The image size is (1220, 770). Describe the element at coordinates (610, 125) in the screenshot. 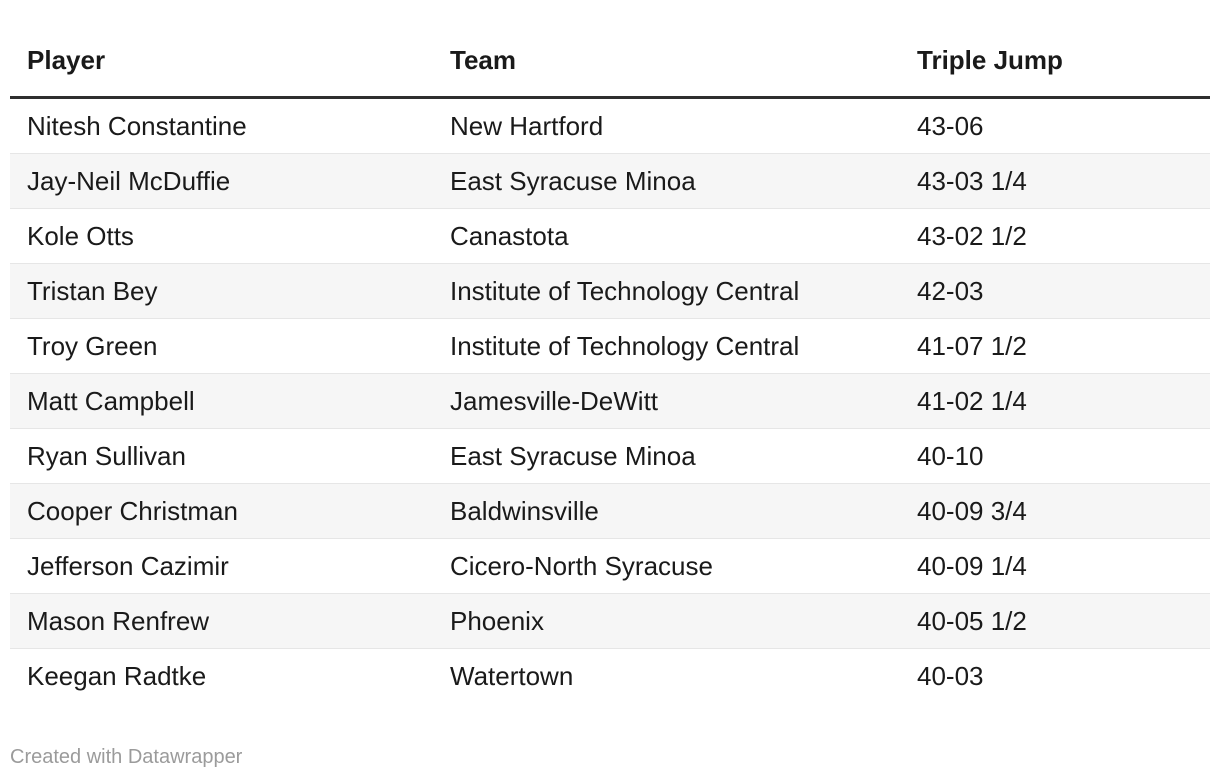

I see `table-row: Nitesh Constantine New Hartford 43-06` at that location.